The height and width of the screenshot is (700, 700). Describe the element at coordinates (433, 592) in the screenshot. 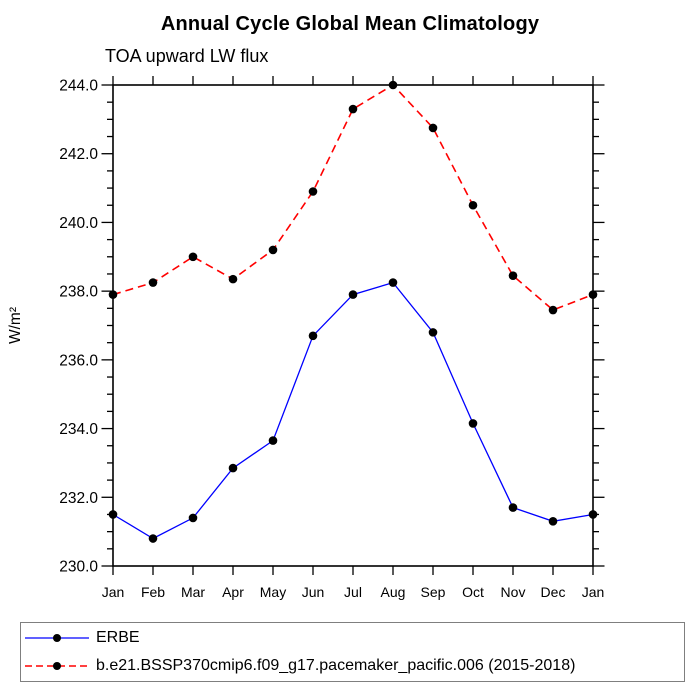

I see `x-tick-label: Sep` at that location.